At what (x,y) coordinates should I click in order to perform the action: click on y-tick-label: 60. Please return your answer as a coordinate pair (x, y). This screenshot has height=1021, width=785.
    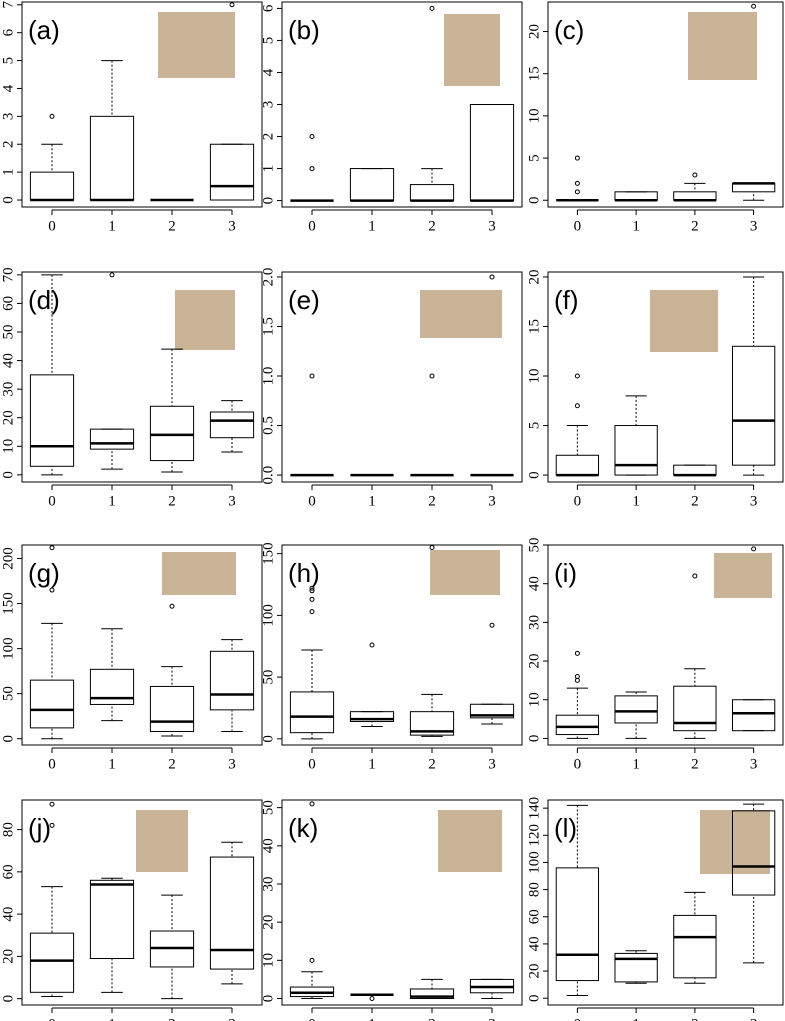
    Looking at the image, I should click on (8, 871).